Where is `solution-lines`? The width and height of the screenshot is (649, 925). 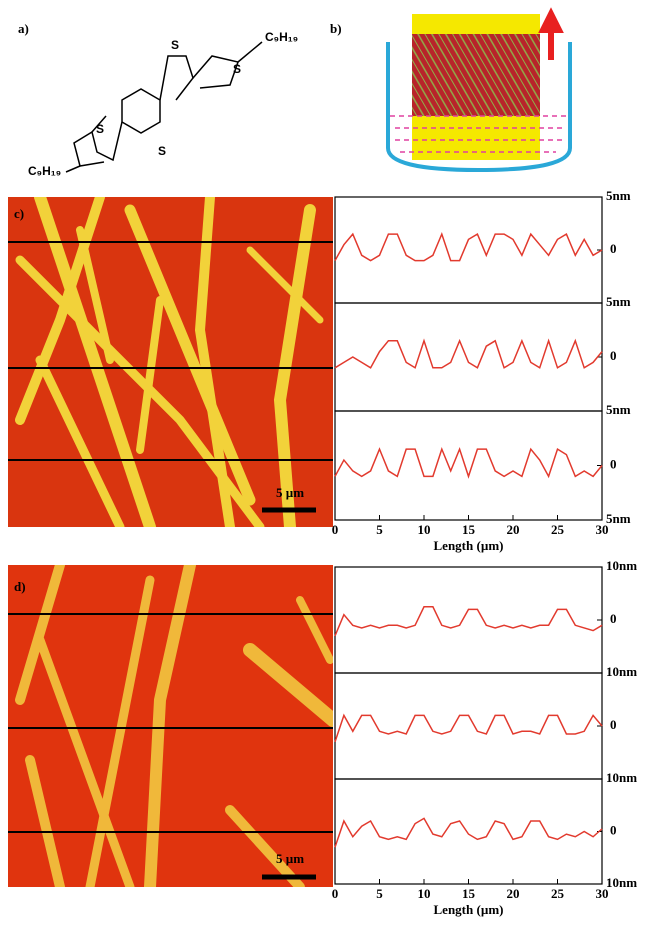
solution-lines is located at coordinates (479, 134).